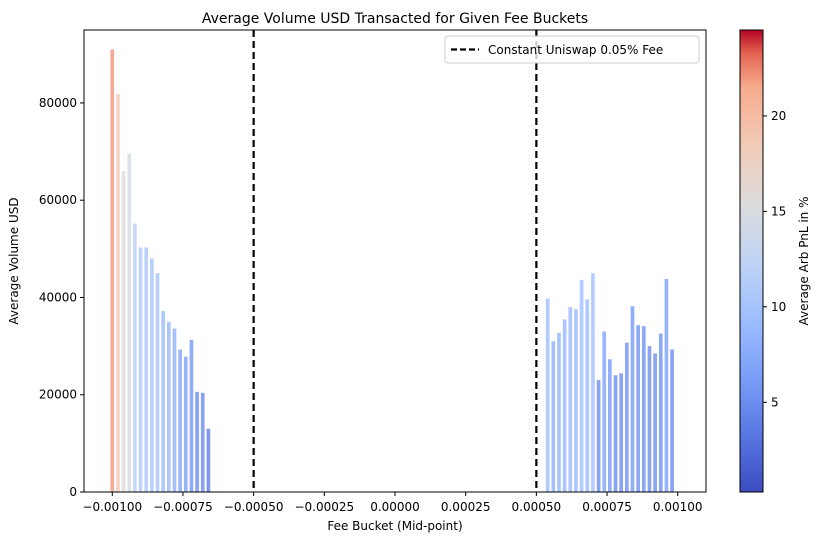 The width and height of the screenshot is (822, 545). What do you see at coordinates (804, 261) in the screenshot?
I see `colorbar-label: Average Arb PnL in %` at bounding box center [804, 261].